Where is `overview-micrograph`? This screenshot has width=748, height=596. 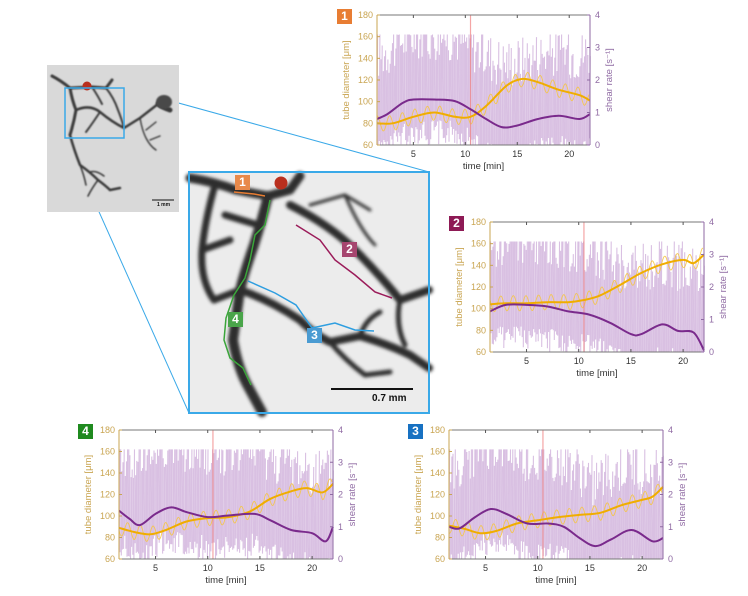
overview-micrograph is located at coordinates (113, 138).